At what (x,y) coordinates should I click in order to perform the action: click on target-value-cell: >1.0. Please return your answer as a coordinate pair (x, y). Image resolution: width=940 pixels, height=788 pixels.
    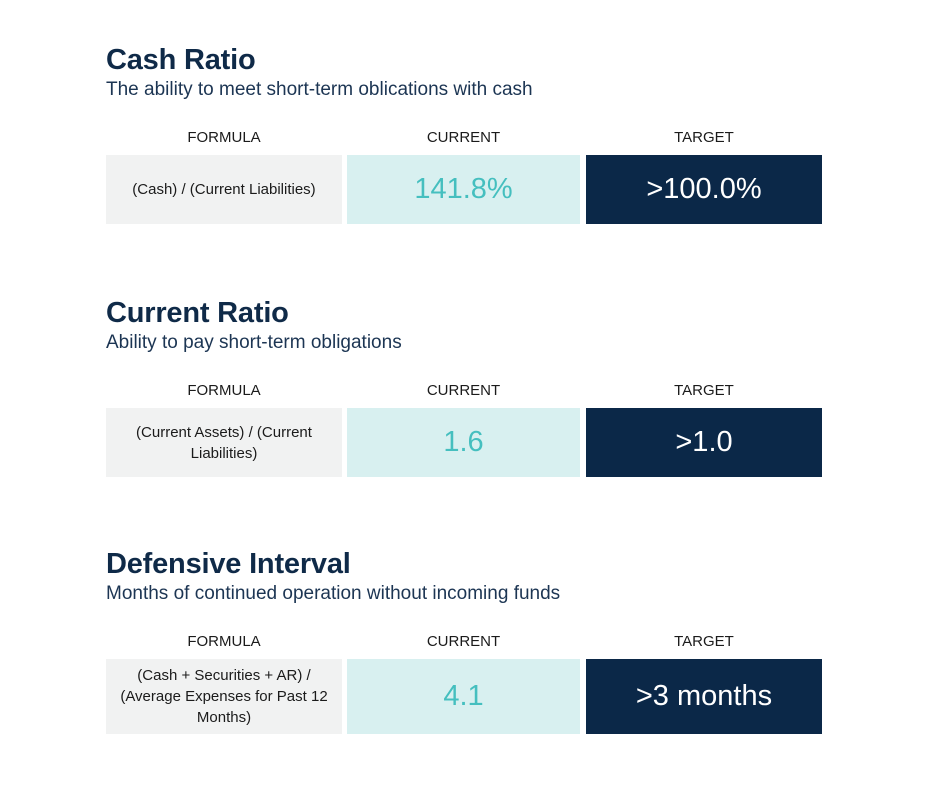
    Looking at the image, I should click on (704, 442).